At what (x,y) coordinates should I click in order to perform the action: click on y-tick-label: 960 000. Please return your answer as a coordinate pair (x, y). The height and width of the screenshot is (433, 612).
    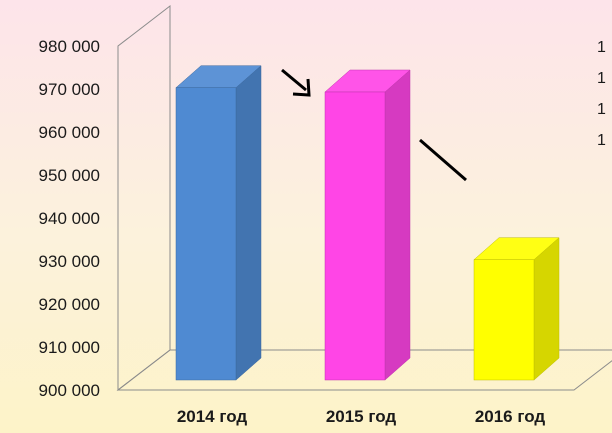
    Looking at the image, I should click on (69, 132).